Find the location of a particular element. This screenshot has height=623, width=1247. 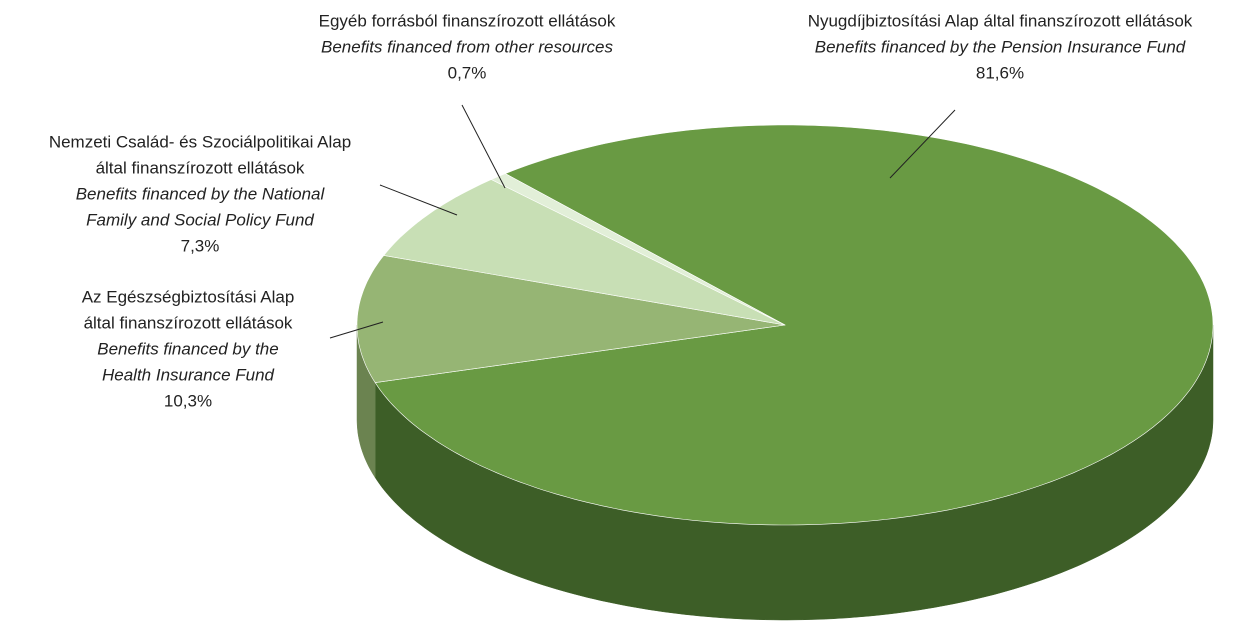

value-label: 81,6% is located at coordinates (1000, 72).